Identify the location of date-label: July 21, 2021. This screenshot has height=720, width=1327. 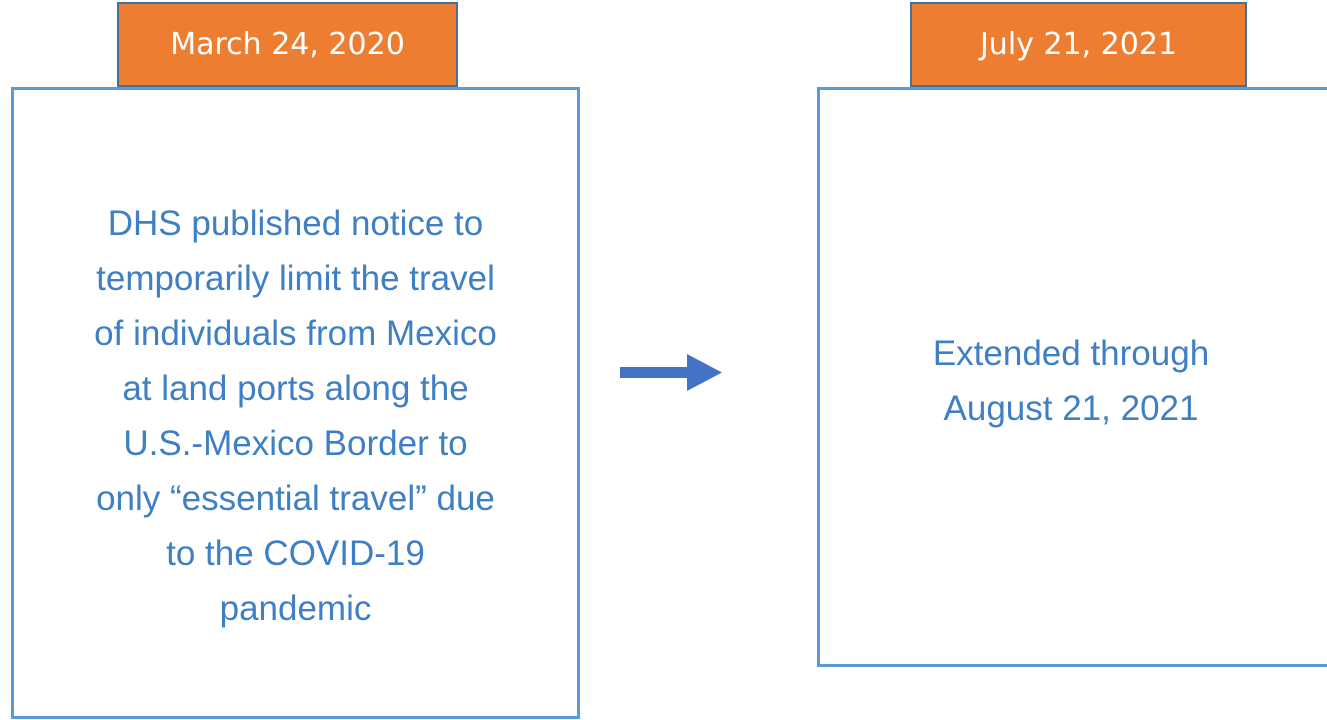
(1078, 44).